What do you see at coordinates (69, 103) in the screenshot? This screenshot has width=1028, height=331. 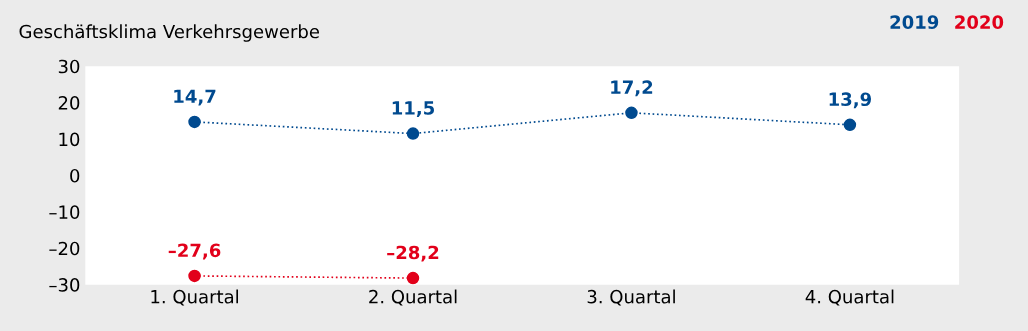 I see `y-tick-label: 20` at bounding box center [69, 103].